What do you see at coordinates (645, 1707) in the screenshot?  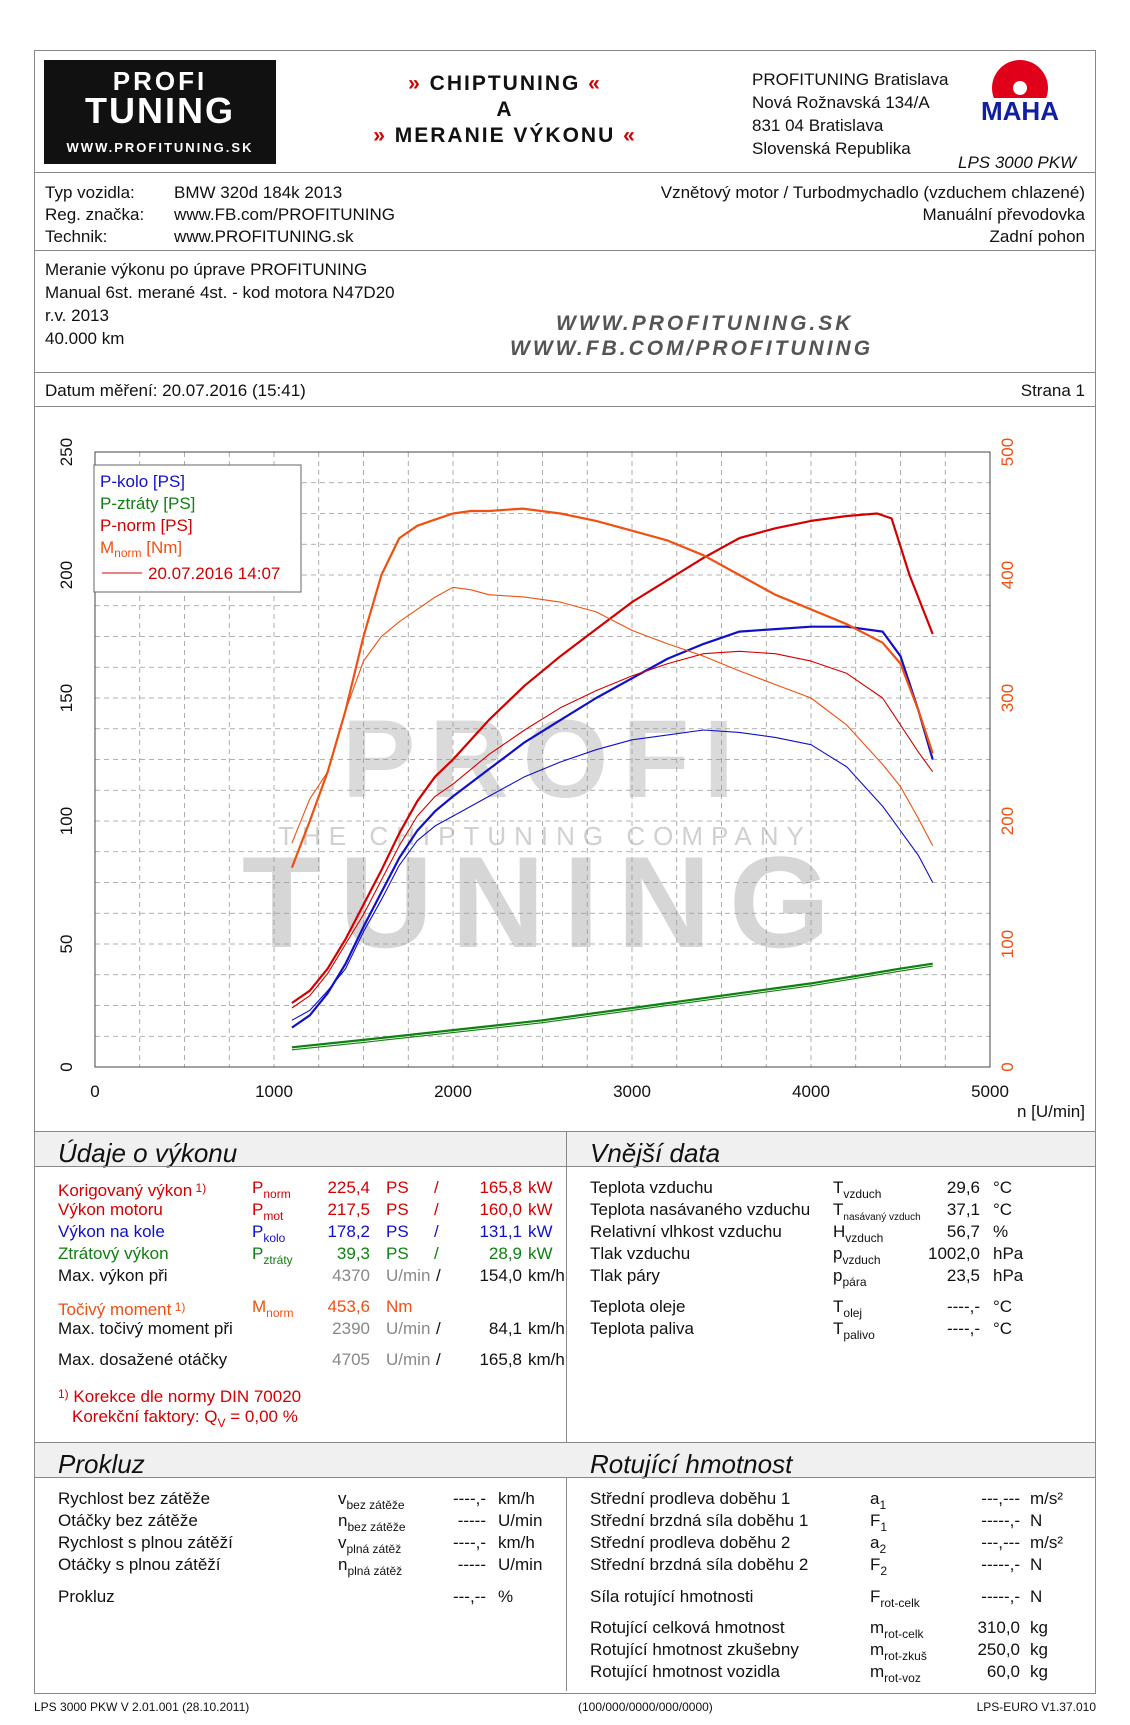 I see `footer-code: (100/000/0000/000/0000)` at bounding box center [645, 1707].